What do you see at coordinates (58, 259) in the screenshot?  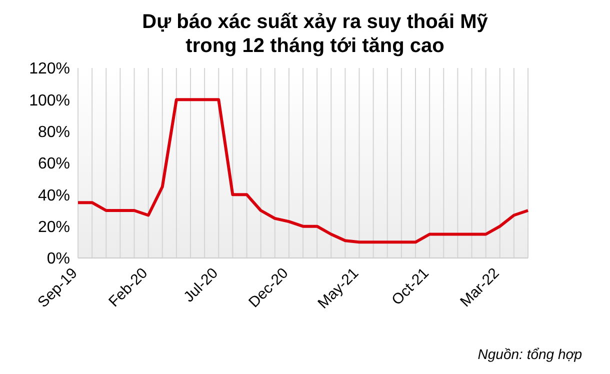 I see `y-tick-label: 0%` at bounding box center [58, 259].